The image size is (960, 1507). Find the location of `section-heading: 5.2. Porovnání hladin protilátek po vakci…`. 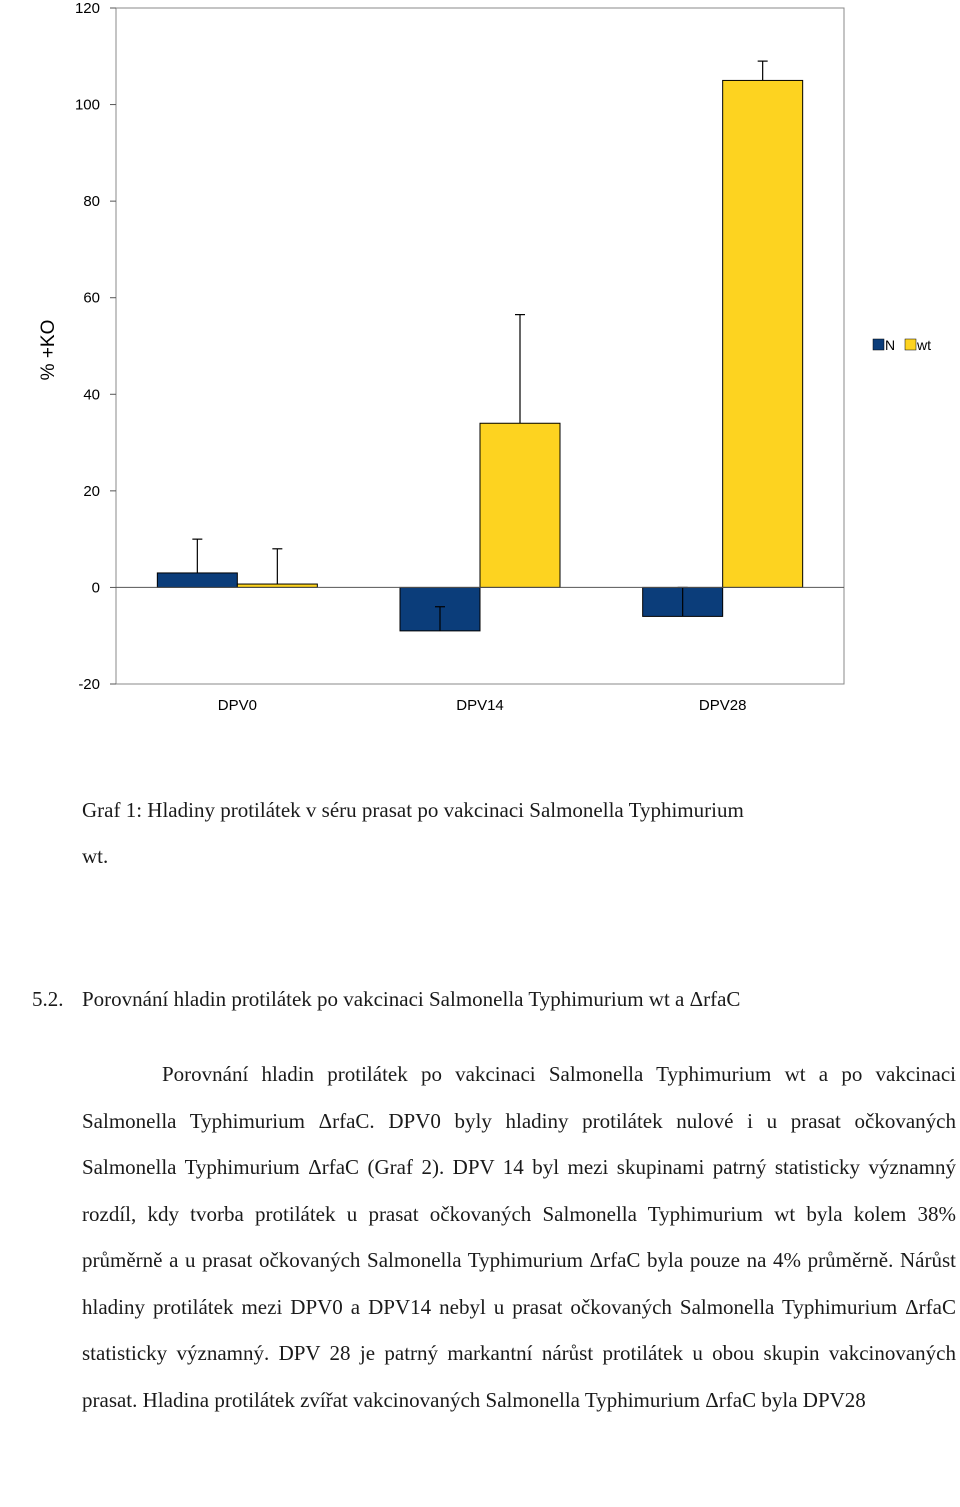

section-heading: 5.2. Porovnání hladin protilátek po vakci… is located at coordinates (494, 999).